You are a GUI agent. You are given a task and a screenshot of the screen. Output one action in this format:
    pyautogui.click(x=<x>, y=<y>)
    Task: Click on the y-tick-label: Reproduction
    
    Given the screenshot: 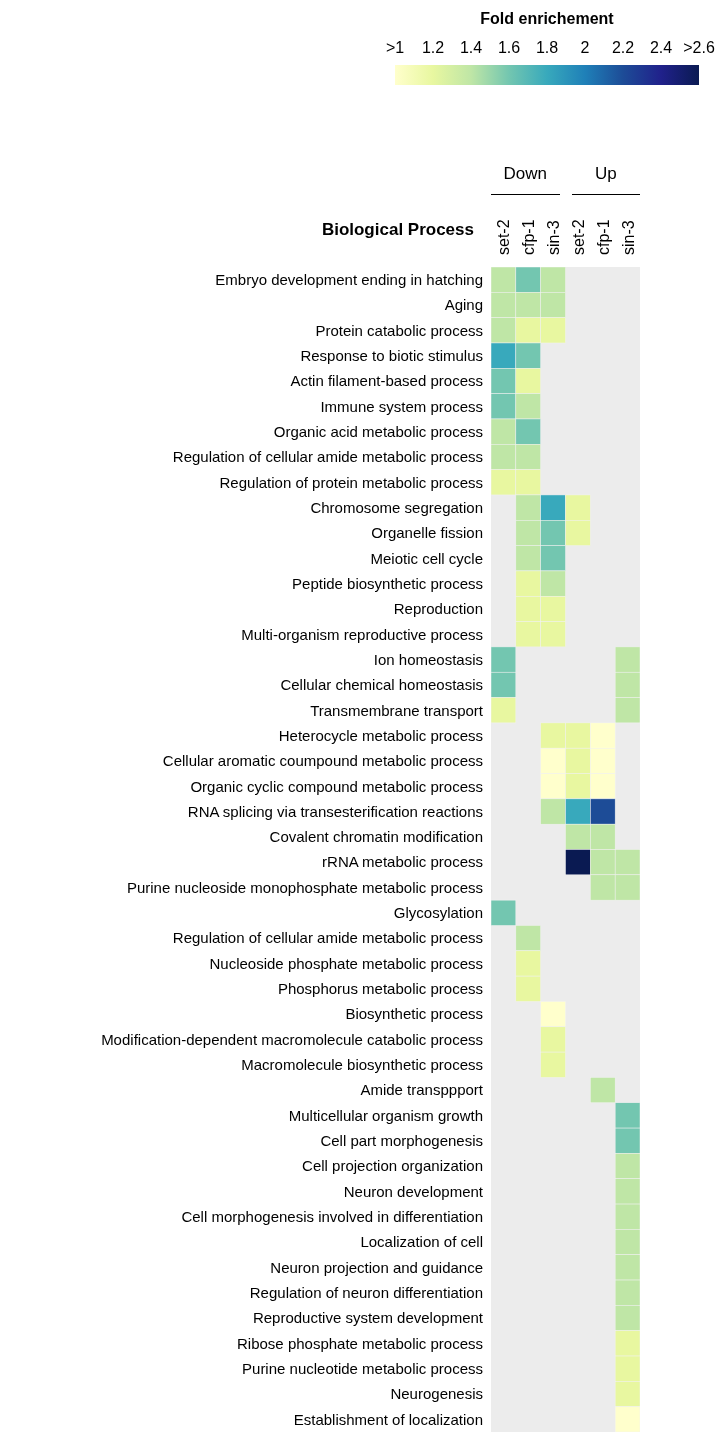 What is the action you would take?
    pyautogui.click(x=438, y=609)
    